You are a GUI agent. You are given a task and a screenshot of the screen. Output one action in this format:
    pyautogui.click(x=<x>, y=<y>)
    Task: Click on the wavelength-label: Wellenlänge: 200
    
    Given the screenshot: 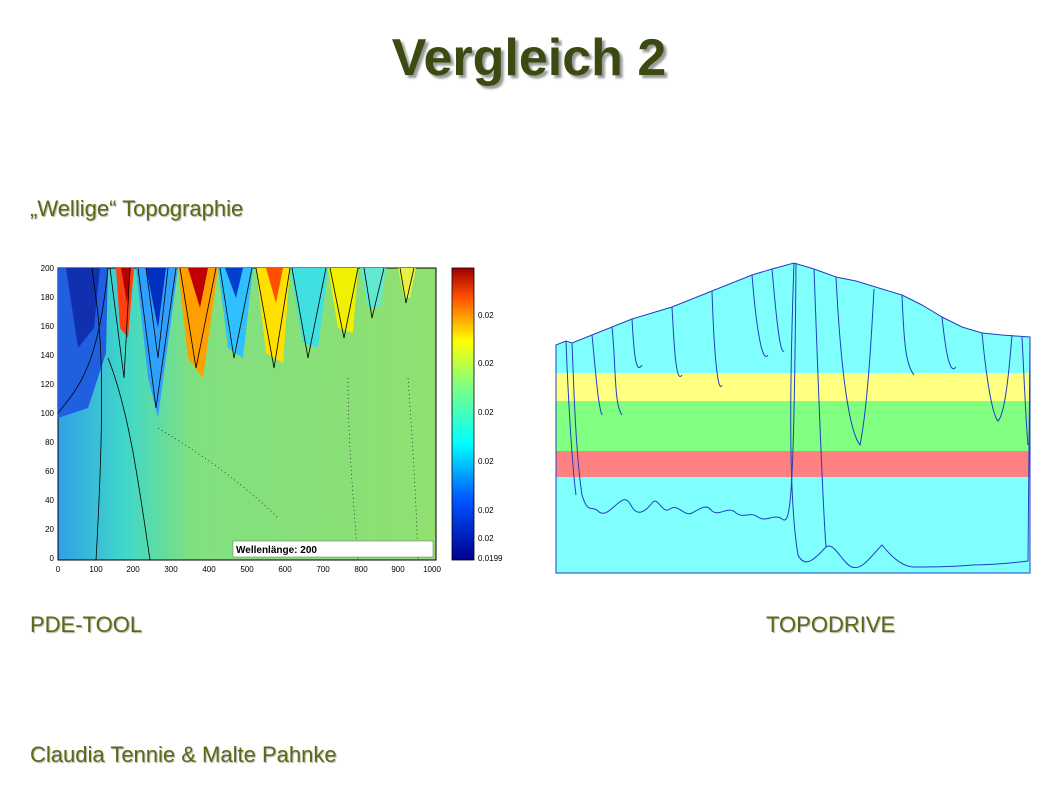 What is the action you would take?
    pyautogui.click(x=276, y=550)
    